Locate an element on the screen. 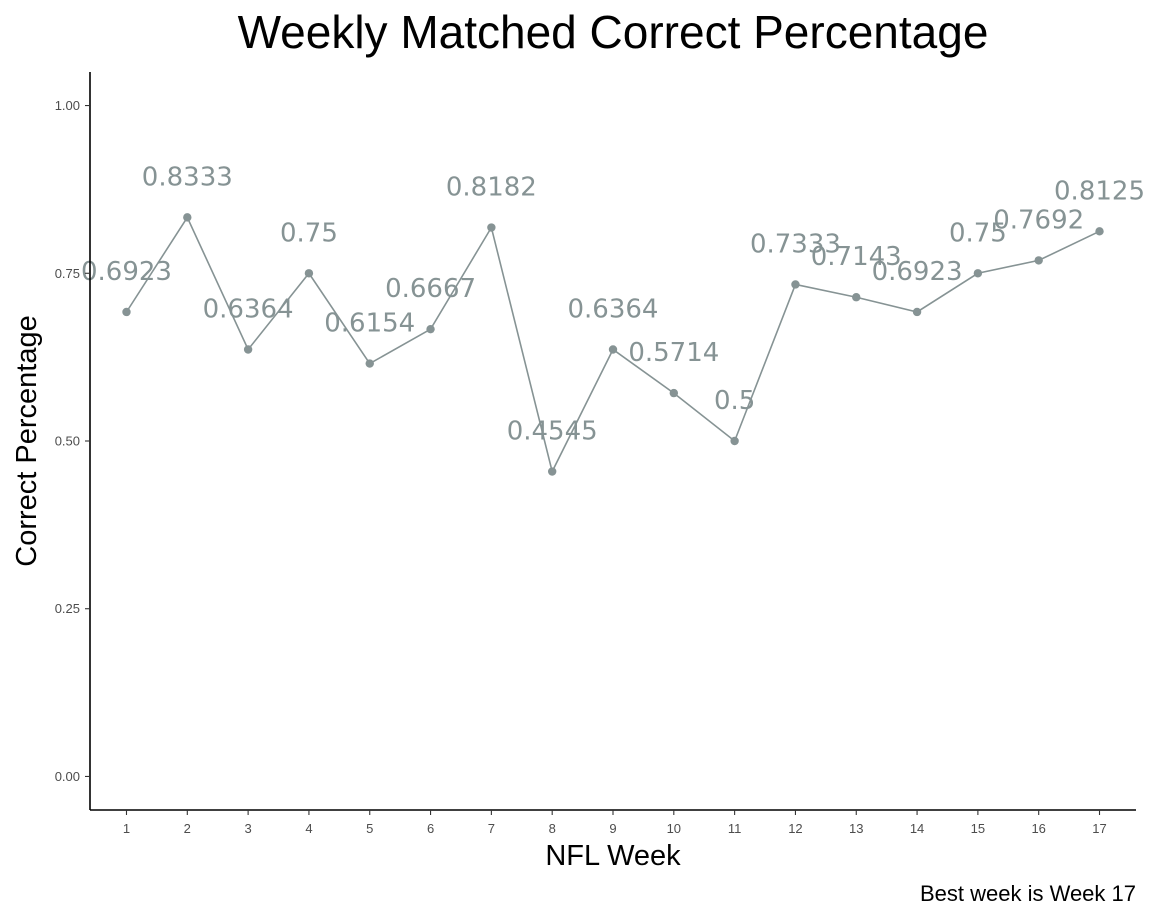 Image resolution: width=1152 pixels, height=921 pixels. y-tick-label: 0.00 is located at coordinates (67, 776).